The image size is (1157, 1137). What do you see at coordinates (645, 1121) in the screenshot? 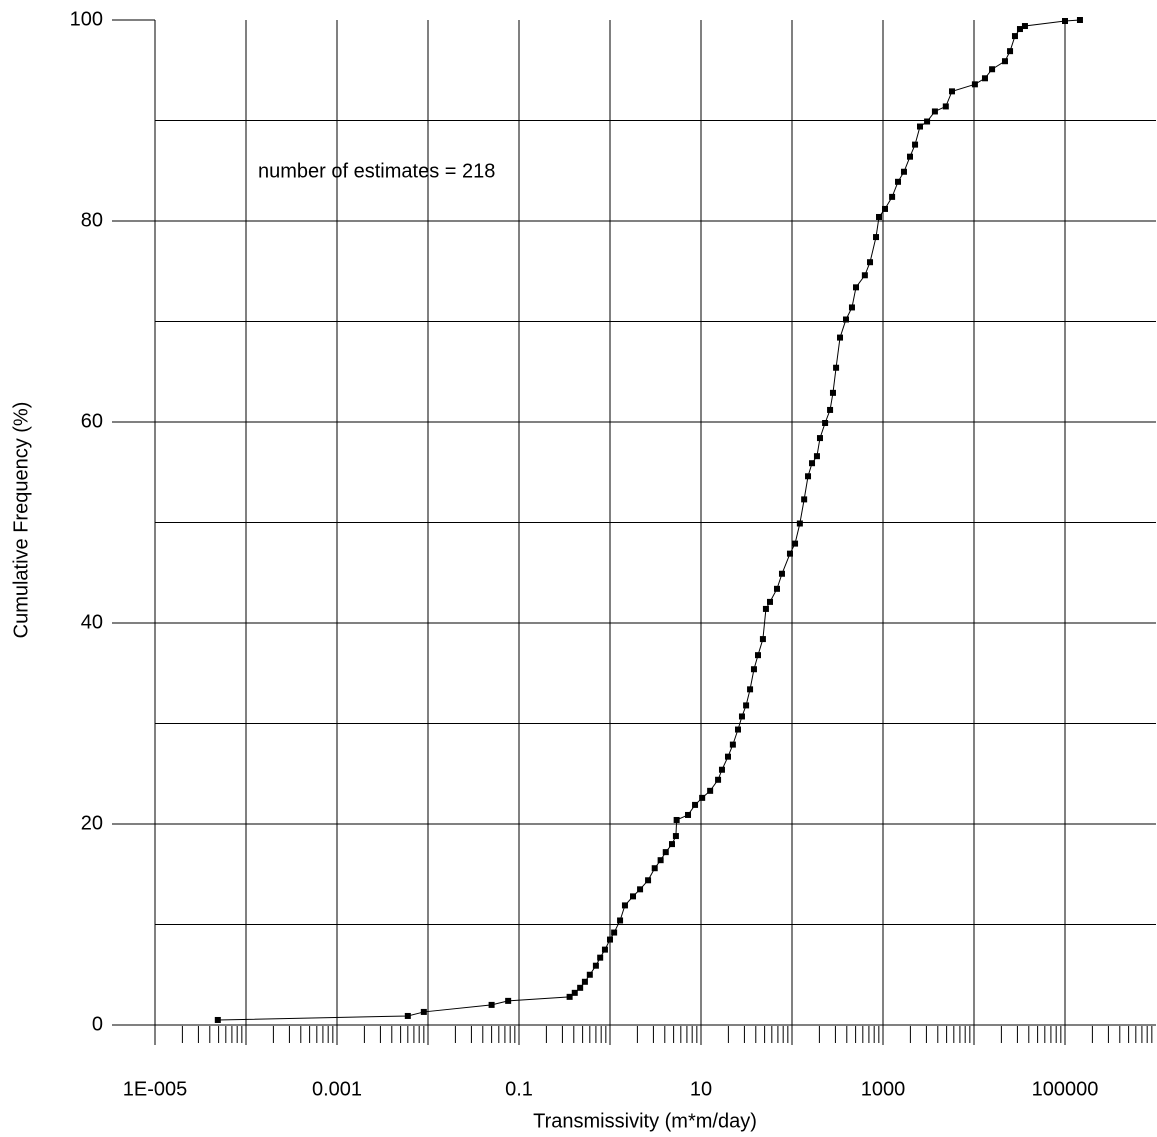
I see `x-axis-title: Transmissivity (m*m/day)` at bounding box center [645, 1121].